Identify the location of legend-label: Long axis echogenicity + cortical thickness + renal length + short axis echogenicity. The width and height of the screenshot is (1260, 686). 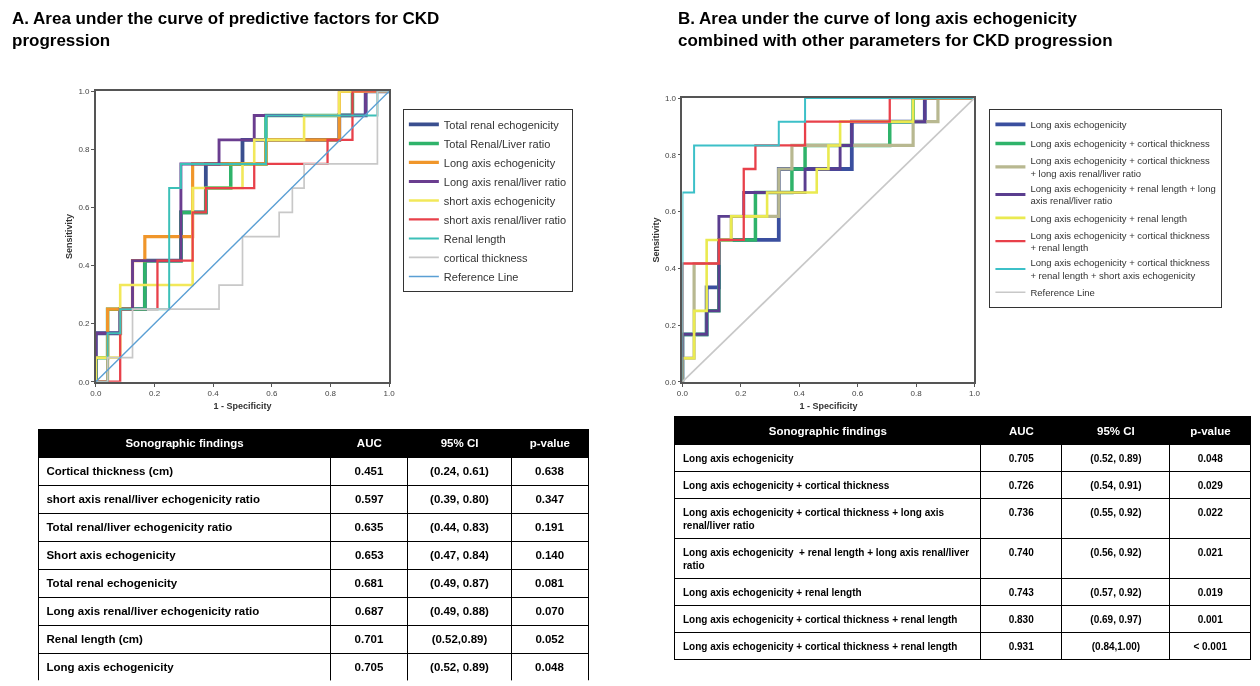
(1120, 269).